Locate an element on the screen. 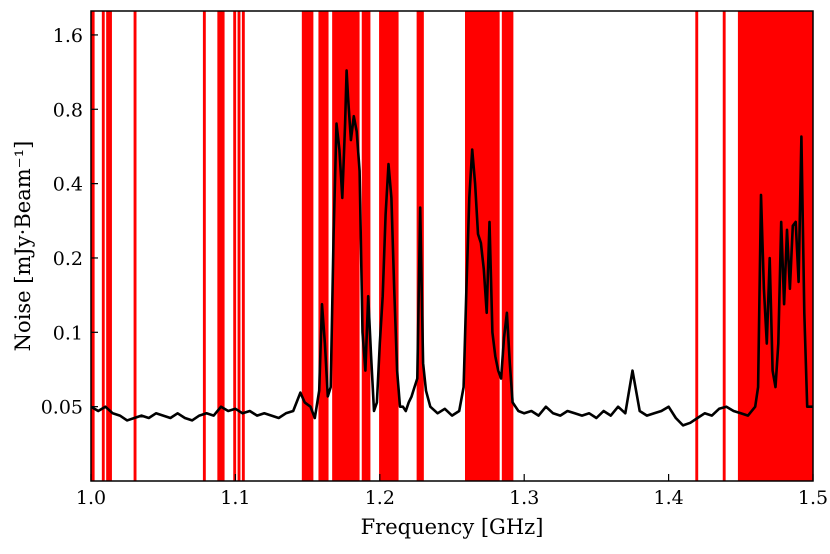  x-axis-ticks: 1.0 1.1 1.2 1.3 1.4 1.5 is located at coordinates (452, 491).